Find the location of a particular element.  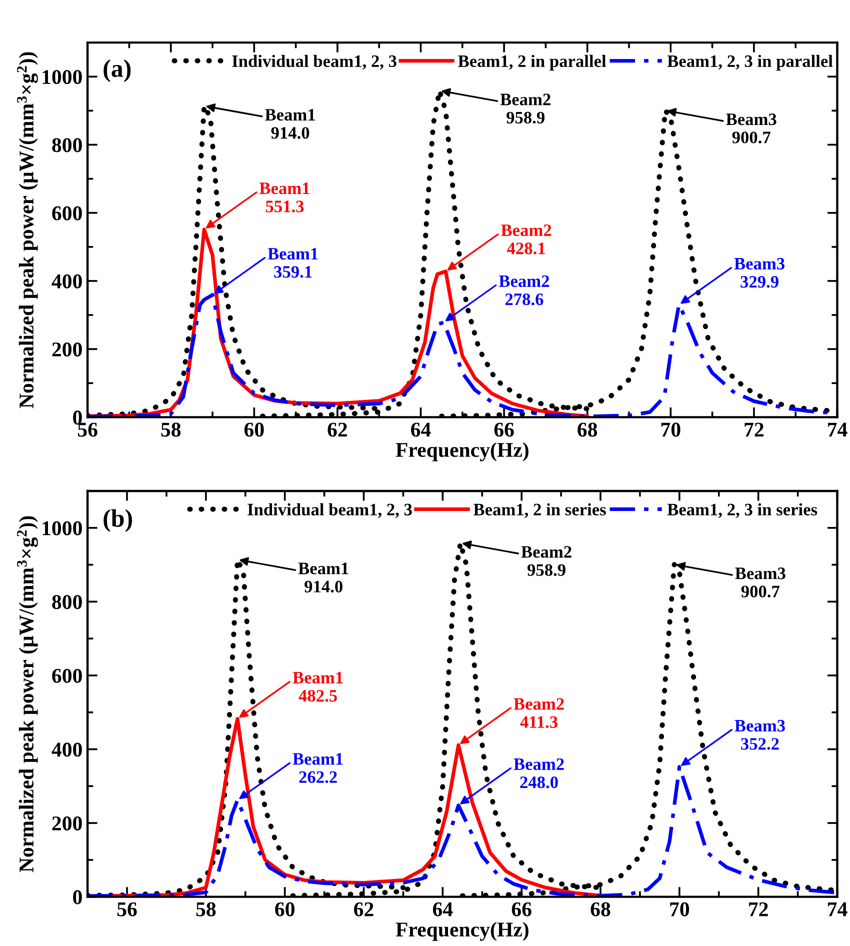

legend-label: Beam1, 2 in parallel is located at coordinates (532, 62).